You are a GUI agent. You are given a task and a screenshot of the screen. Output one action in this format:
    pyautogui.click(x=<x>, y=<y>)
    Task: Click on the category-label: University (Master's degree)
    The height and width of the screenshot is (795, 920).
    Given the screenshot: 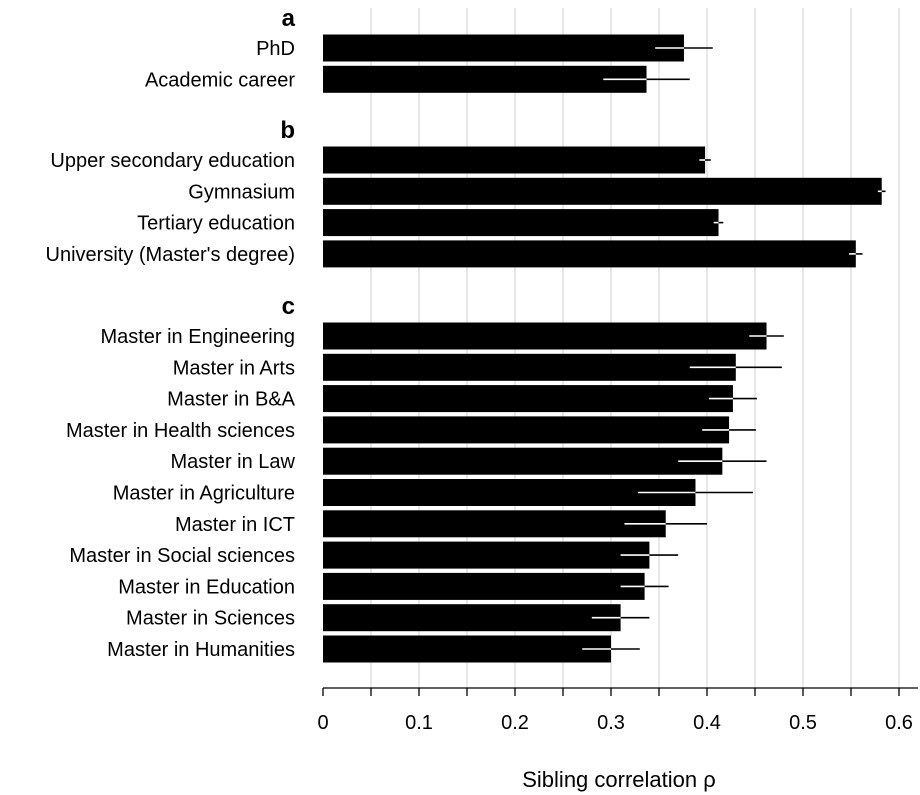 What is the action you would take?
    pyautogui.click(x=170, y=255)
    